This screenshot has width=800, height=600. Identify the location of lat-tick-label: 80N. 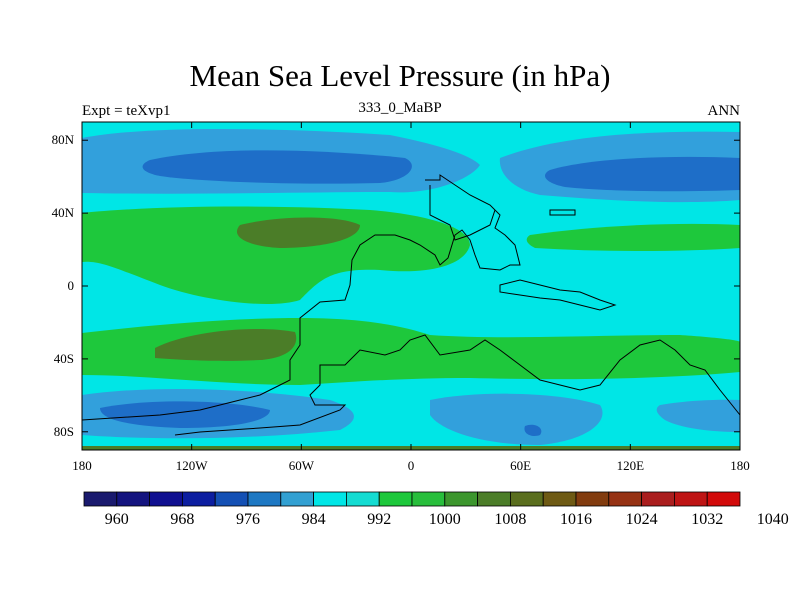
(62, 140).